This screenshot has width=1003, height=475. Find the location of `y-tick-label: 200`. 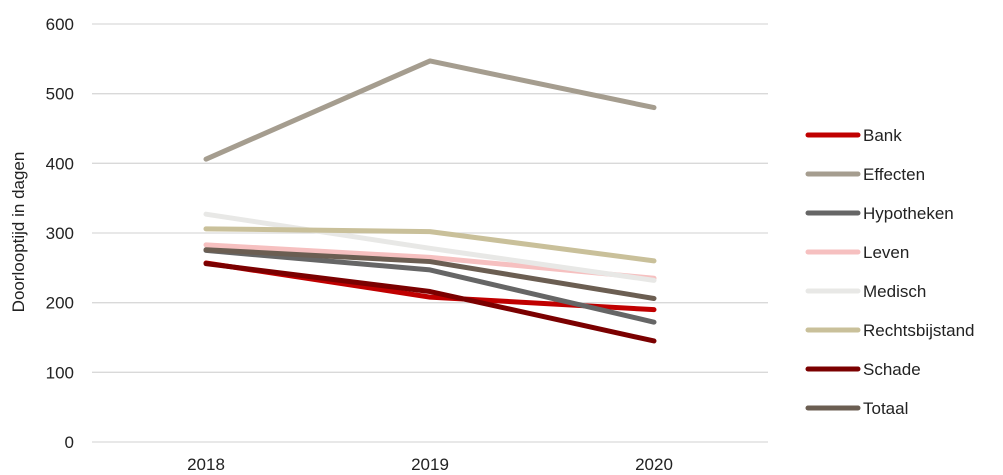

y-tick-label: 200 is located at coordinates (60, 303).